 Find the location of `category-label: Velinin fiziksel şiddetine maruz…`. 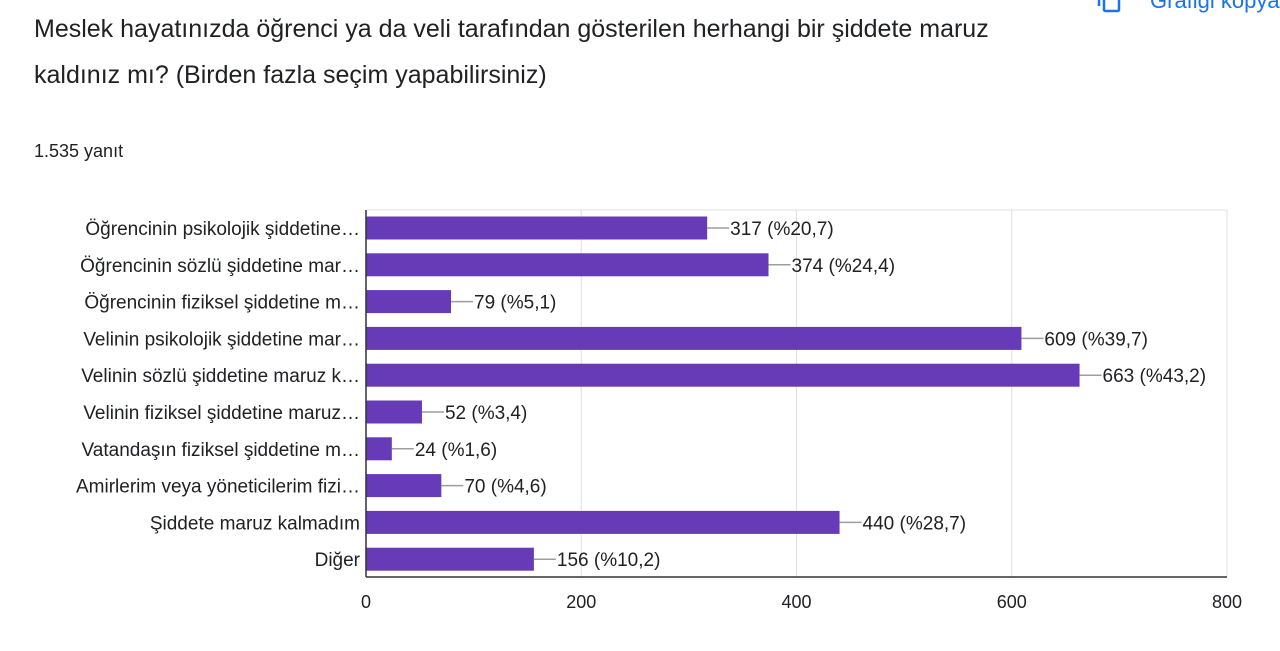

category-label: Velinin fiziksel şiddetine maruz… is located at coordinates (221, 413).